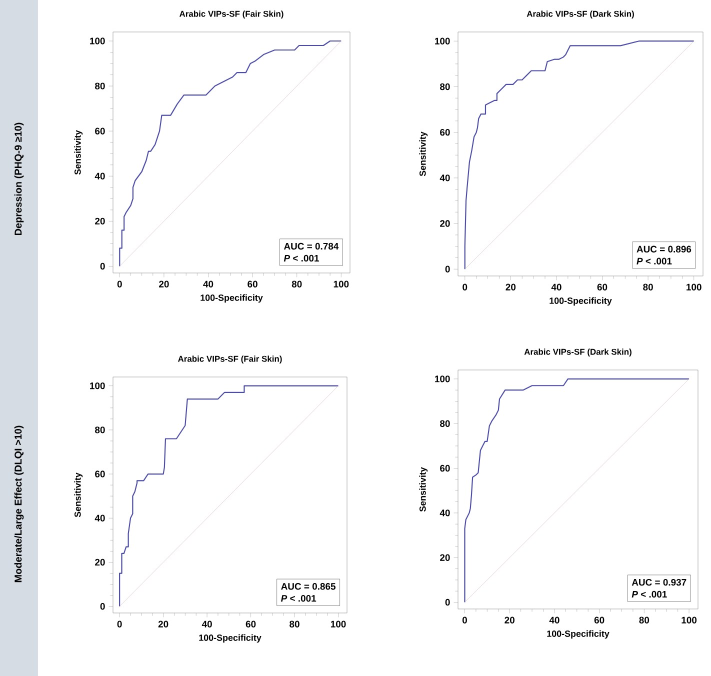 The height and width of the screenshot is (676, 711). I want to click on annotation: AUC = 0.937, so click(659, 582).